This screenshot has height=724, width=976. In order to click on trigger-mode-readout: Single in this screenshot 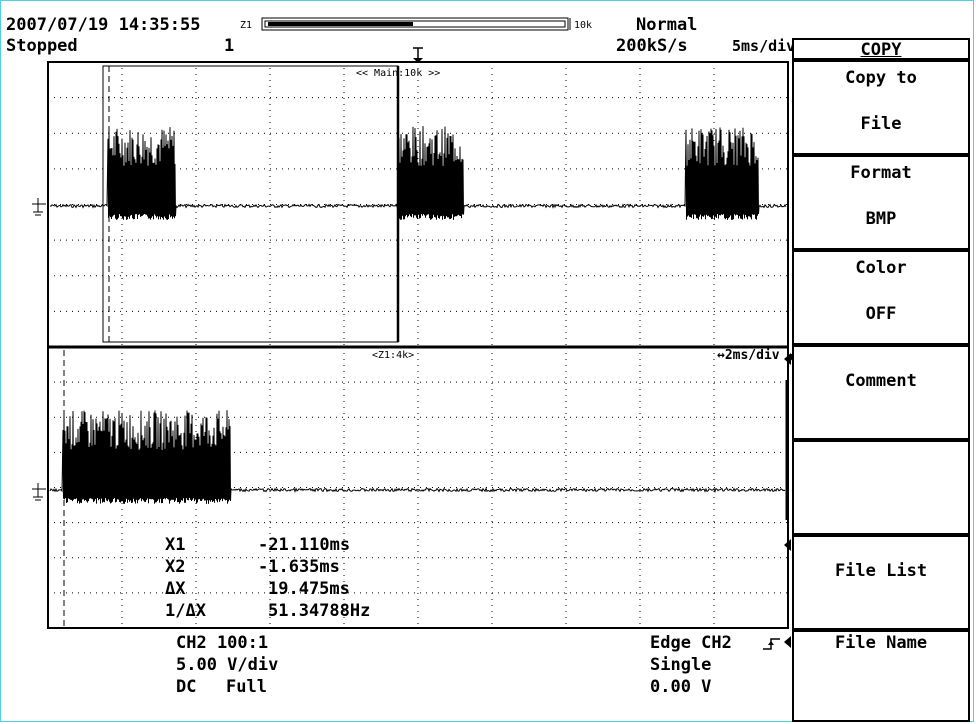, I will do `click(681, 665)`.